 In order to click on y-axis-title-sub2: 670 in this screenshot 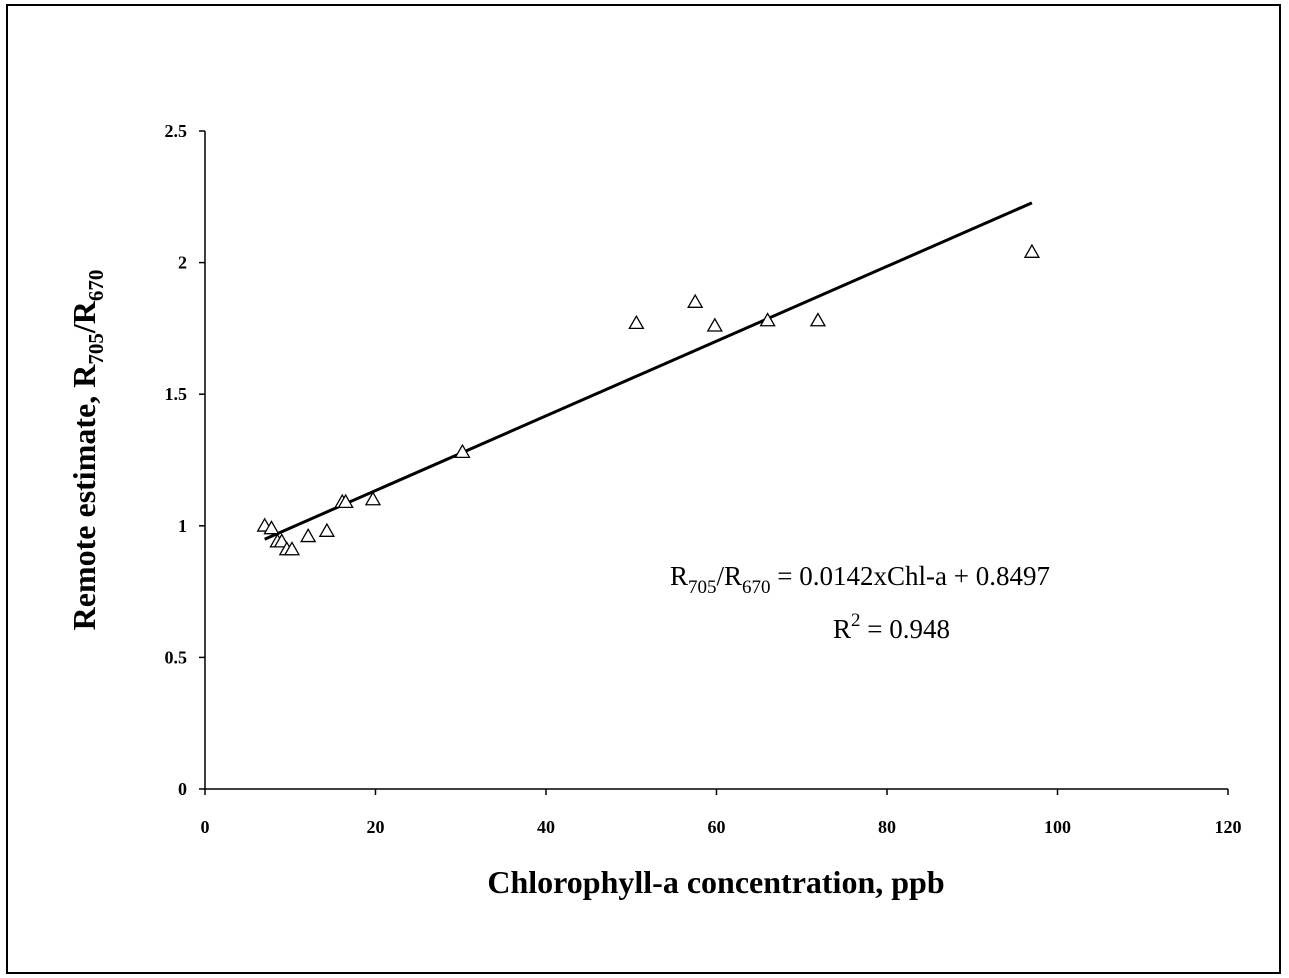, I will do `click(96, 286)`.